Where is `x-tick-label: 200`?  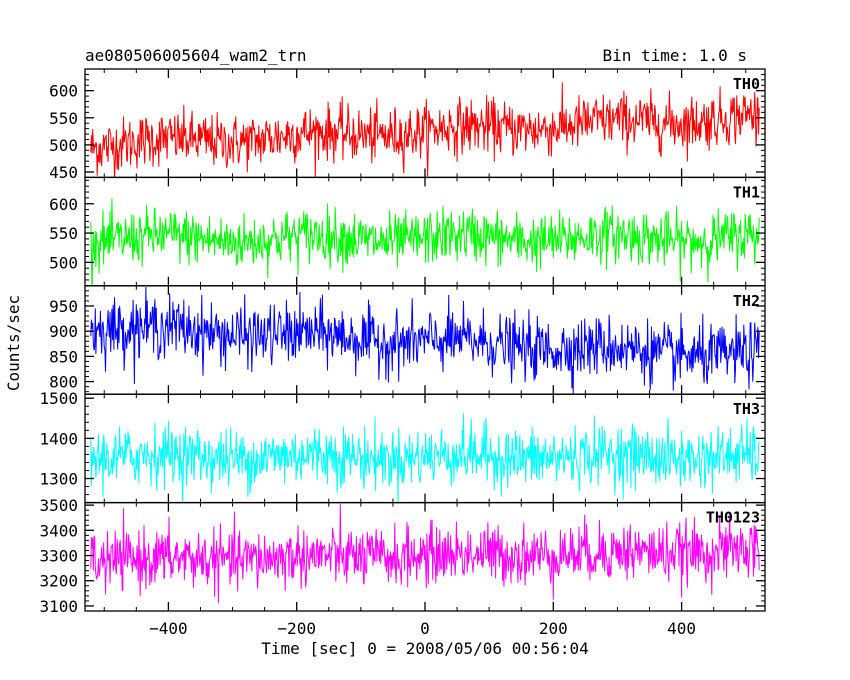 x-tick-label: 200 is located at coordinates (553, 628).